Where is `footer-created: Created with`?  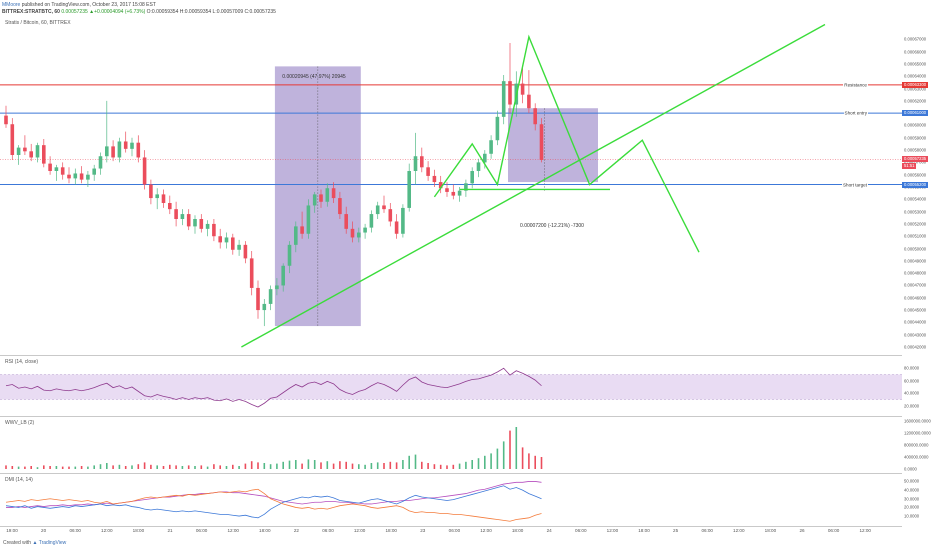
footer-created: Created with is located at coordinates (18, 543).